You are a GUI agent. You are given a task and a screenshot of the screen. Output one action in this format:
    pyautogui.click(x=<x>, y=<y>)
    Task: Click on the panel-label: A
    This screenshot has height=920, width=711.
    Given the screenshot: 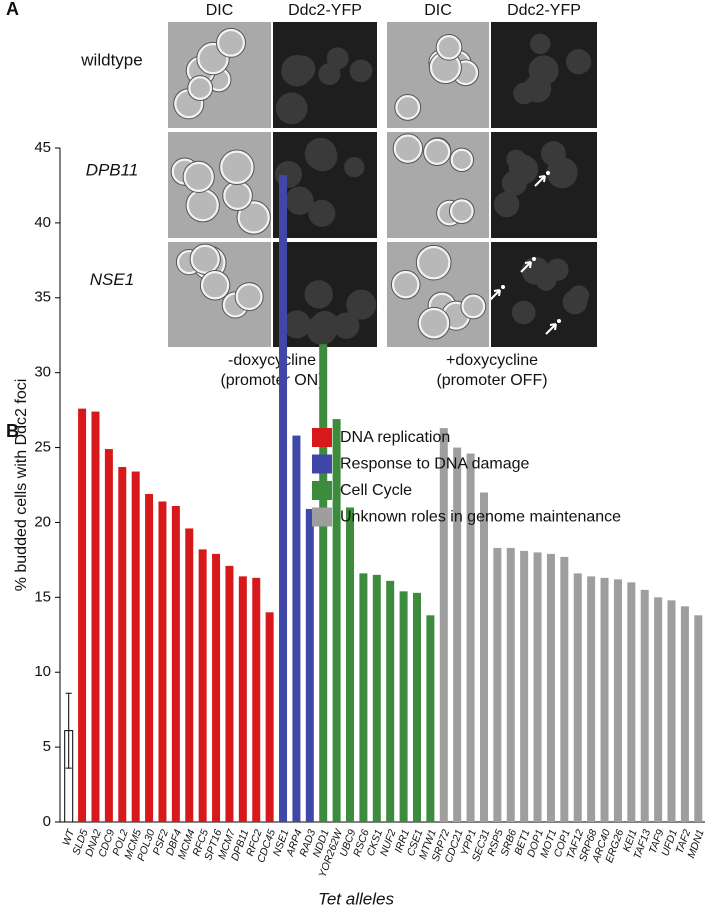 What is the action you would take?
    pyautogui.click(x=12, y=9)
    